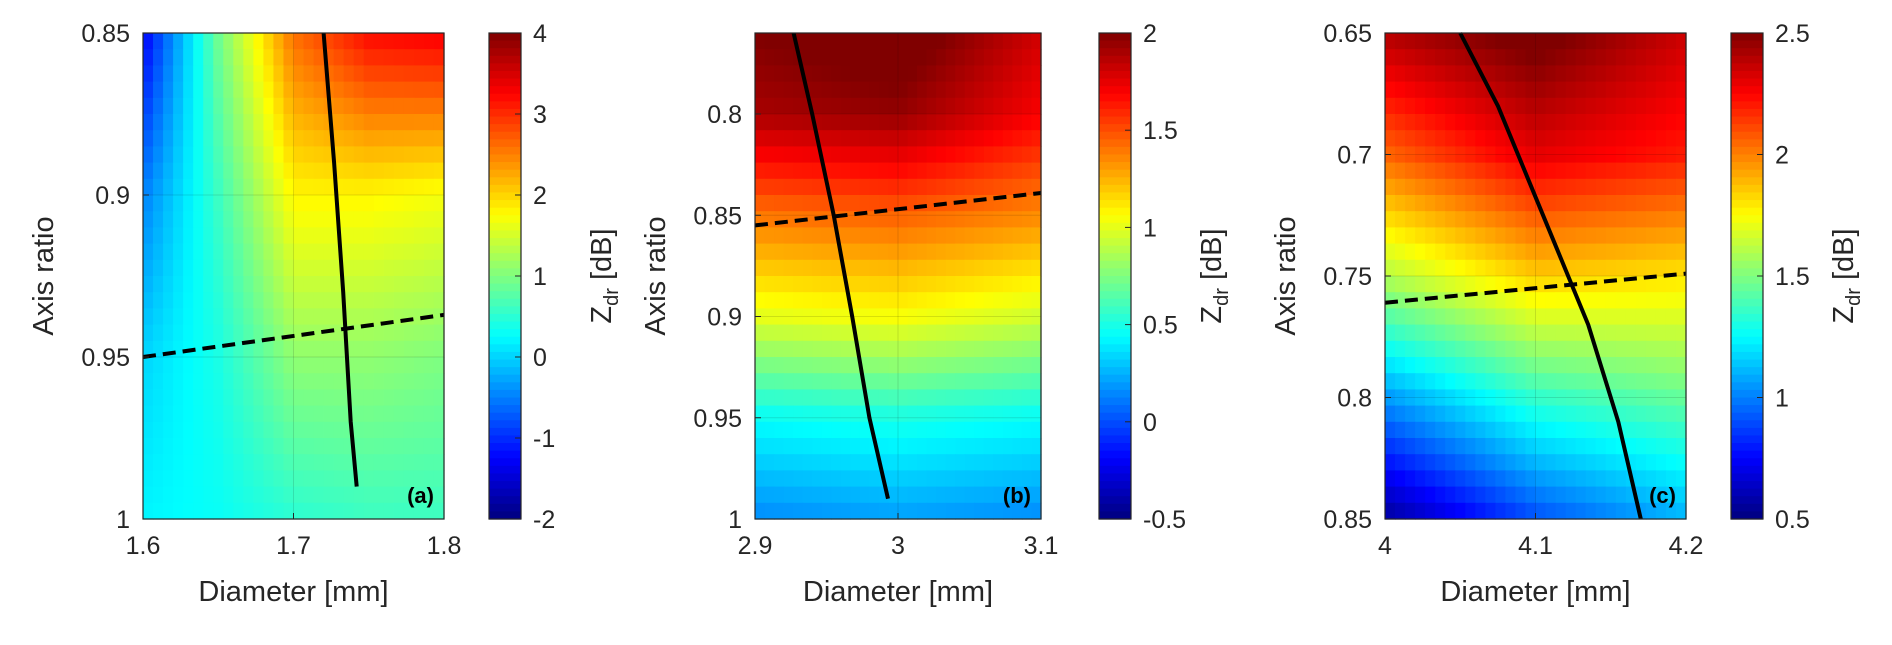  What do you see at coordinates (1160, 326) in the screenshot?
I see `colorbar-tick-label: 0.5` at bounding box center [1160, 326].